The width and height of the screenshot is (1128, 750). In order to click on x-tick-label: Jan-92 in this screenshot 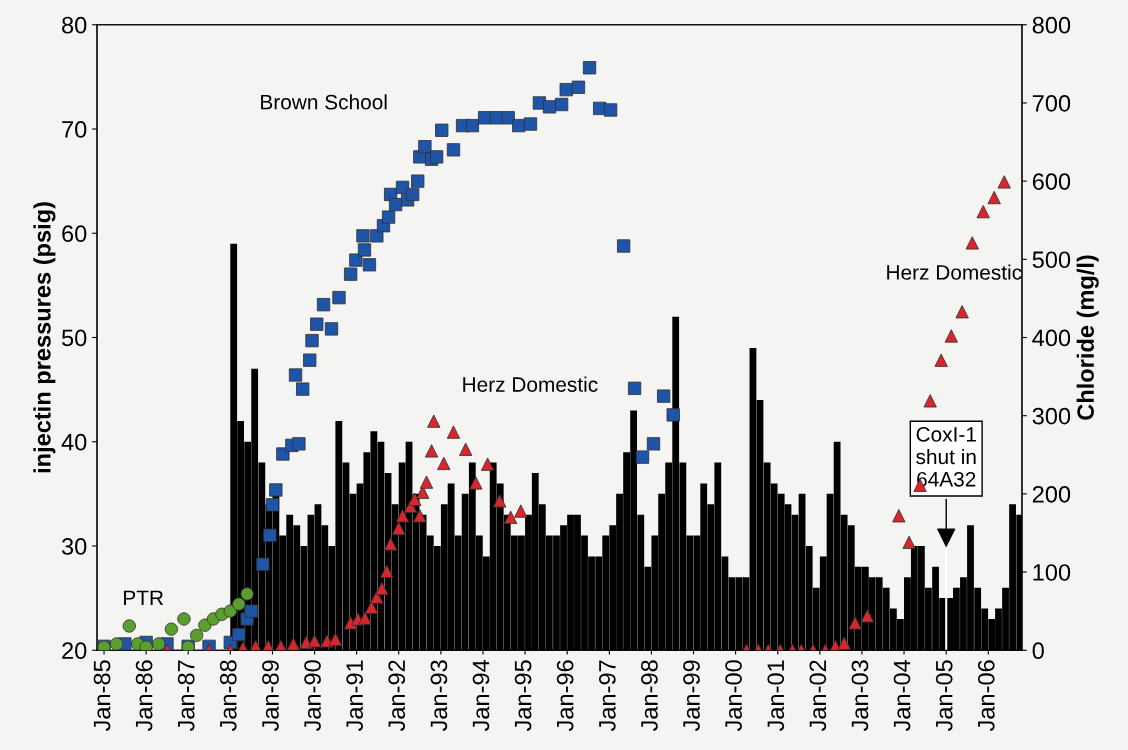, I will do `click(397, 696)`.